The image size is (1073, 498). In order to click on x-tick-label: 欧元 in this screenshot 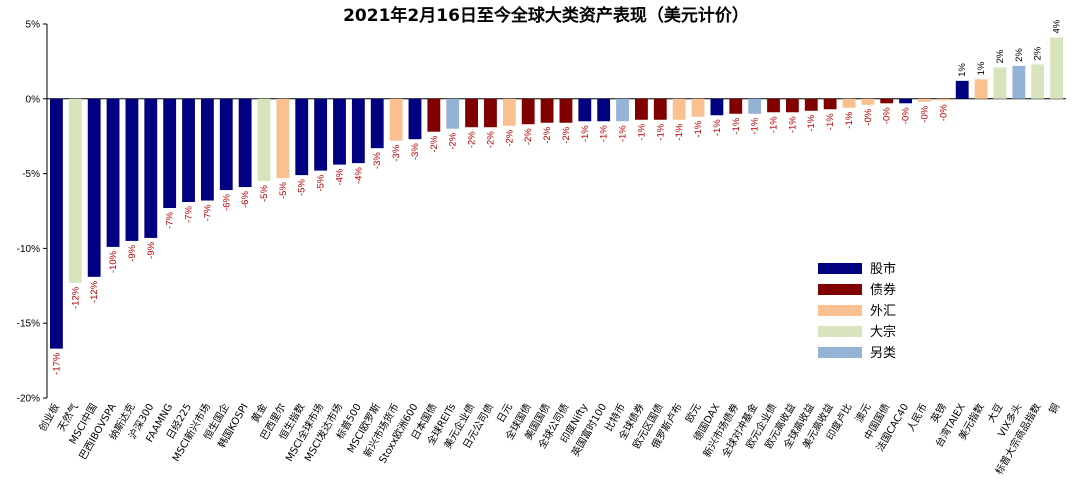, I will do `click(693, 413)`.